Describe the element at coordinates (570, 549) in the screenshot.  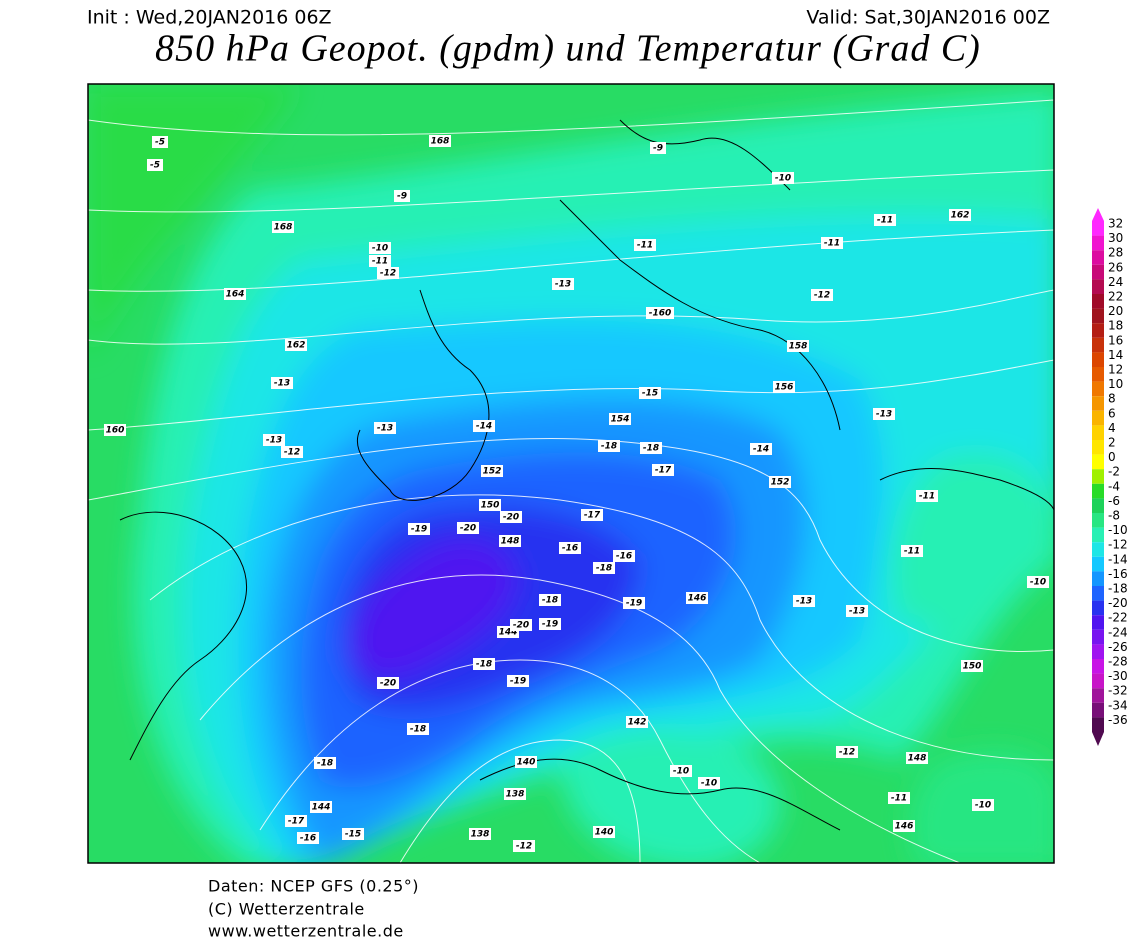
I see `contour-label: -16` at that location.